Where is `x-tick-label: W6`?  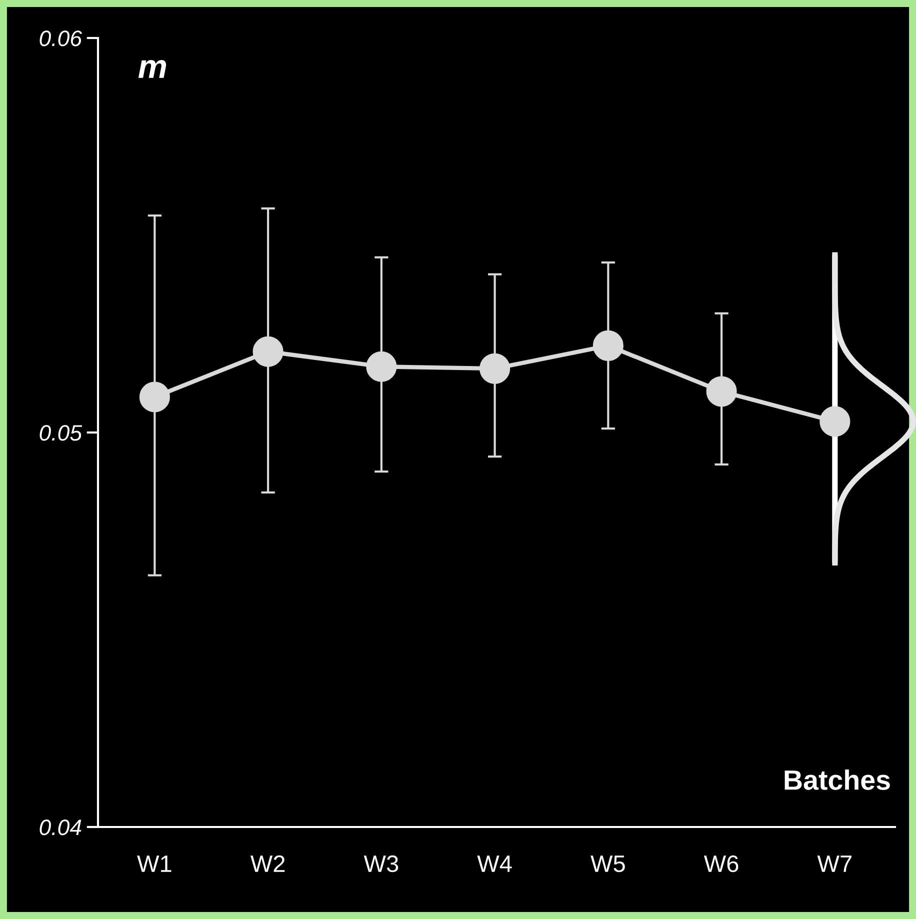 x-tick-label: W6 is located at coordinates (721, 863).